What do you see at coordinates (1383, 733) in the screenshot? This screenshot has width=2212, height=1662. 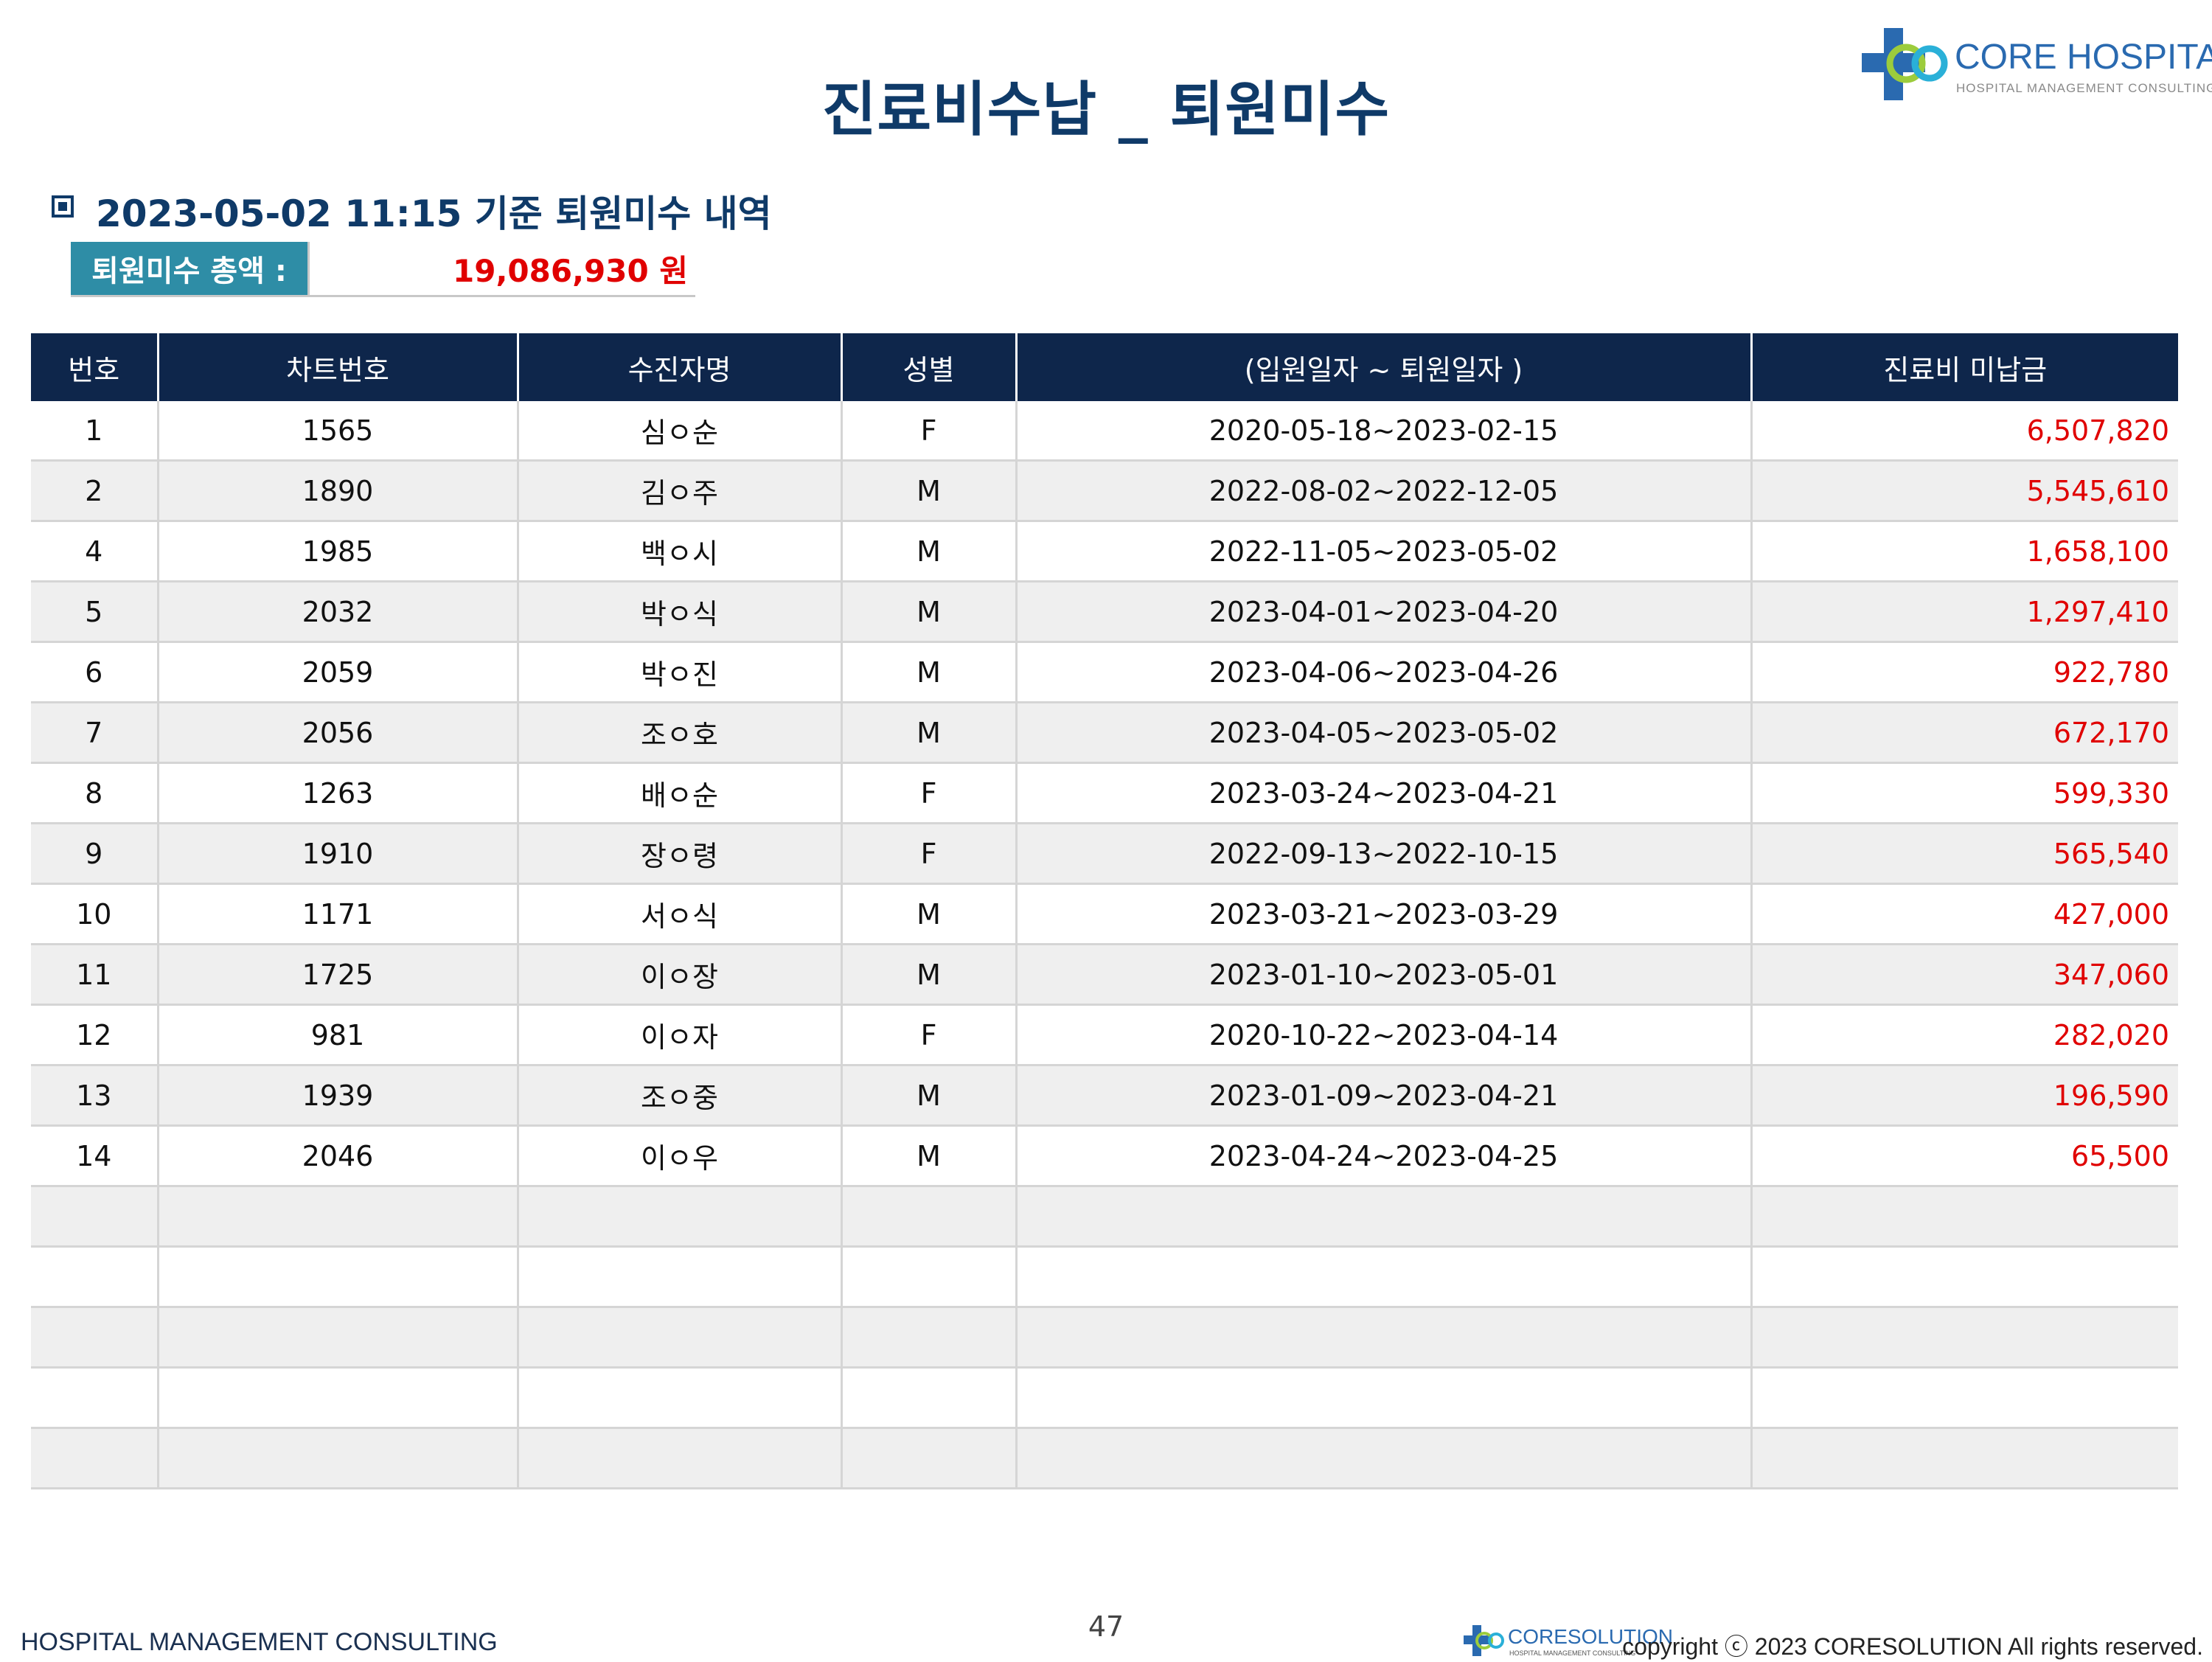 I see `cell-period: 2023-04-05~2023-05-02` at bounding box center [1383, 733].